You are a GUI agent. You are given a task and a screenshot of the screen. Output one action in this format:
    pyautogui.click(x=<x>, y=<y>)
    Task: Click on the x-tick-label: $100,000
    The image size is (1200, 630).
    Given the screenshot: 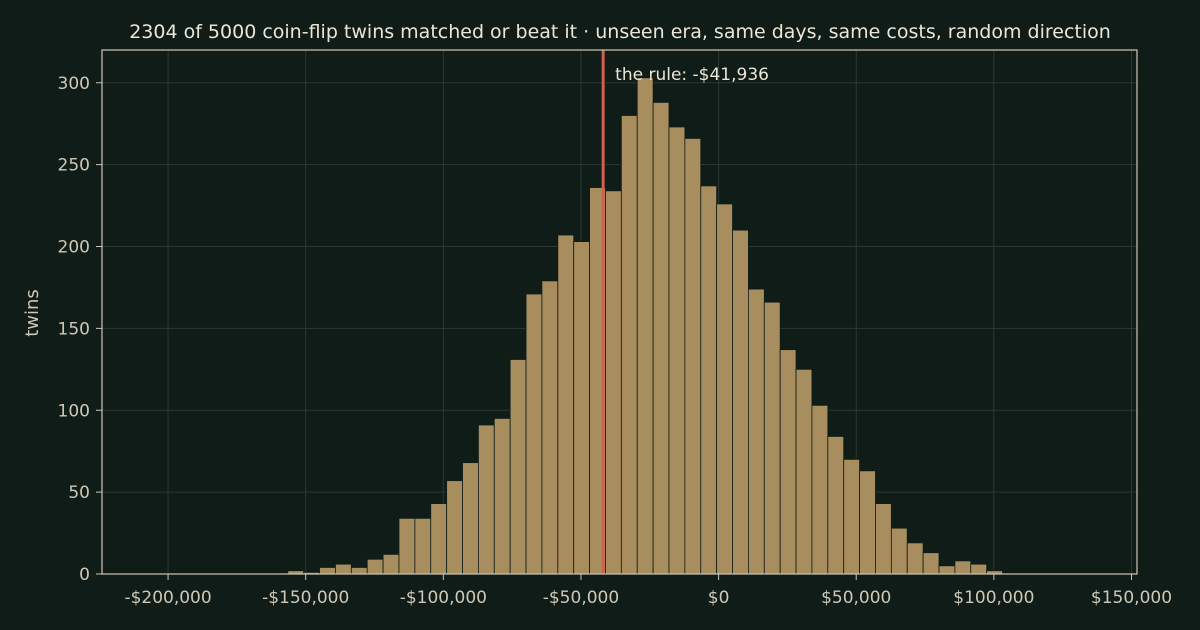 What is the action you would take?
    pyautogui.click(x=993, y=598)
    